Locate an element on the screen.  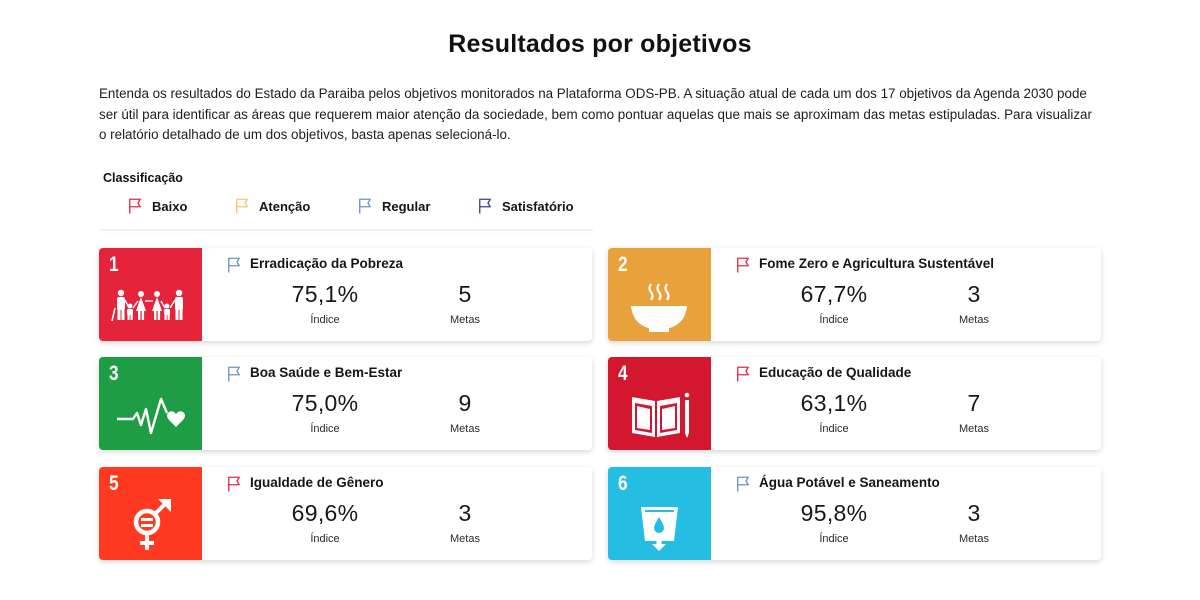
gender-equality-icon is located at coordinates (152, 524).